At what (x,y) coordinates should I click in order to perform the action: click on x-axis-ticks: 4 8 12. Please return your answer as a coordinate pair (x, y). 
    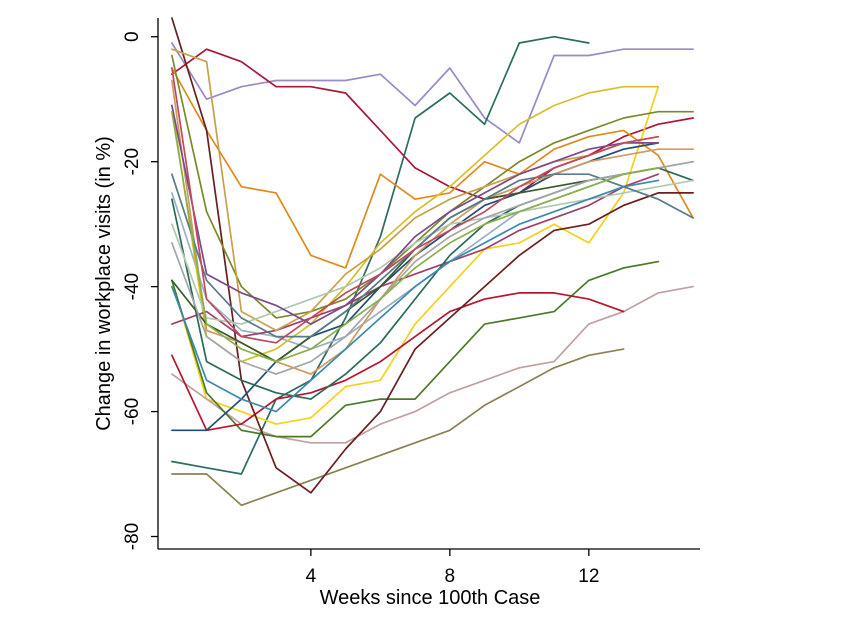
    Looking at the image, I should click on (452, 568).